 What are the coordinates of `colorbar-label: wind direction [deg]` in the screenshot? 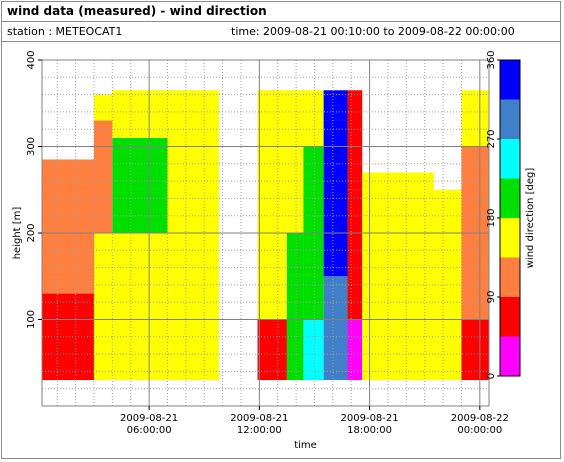 It's located at (530, 218).